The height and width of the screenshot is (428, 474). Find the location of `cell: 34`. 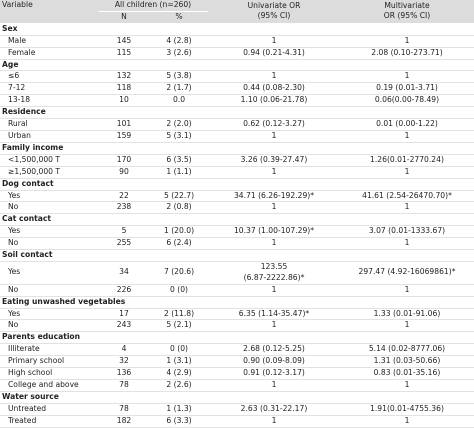

cell: 34 is located at coordinates (124, 273).